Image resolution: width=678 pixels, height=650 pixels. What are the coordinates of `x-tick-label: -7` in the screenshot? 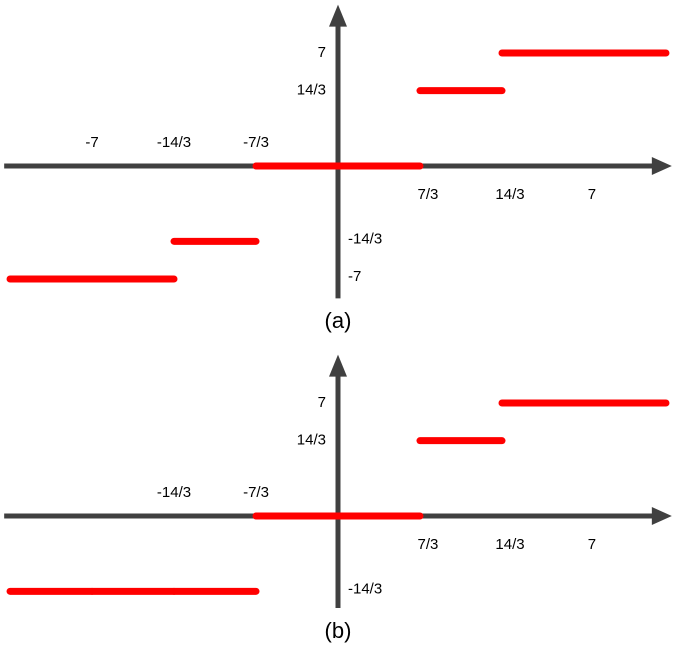 It's located at (91, 142).